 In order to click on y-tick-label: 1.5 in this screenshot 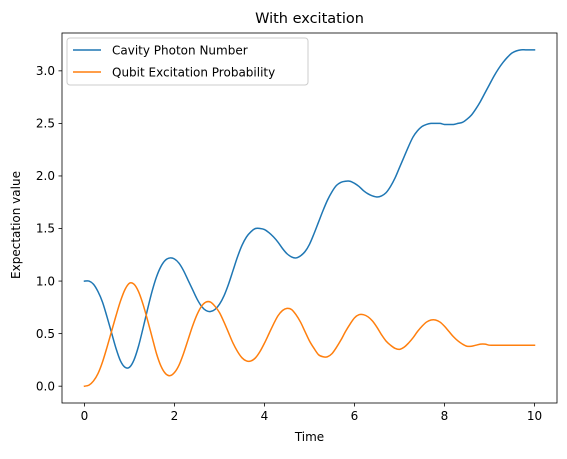, I will do `click(45, 229)`.